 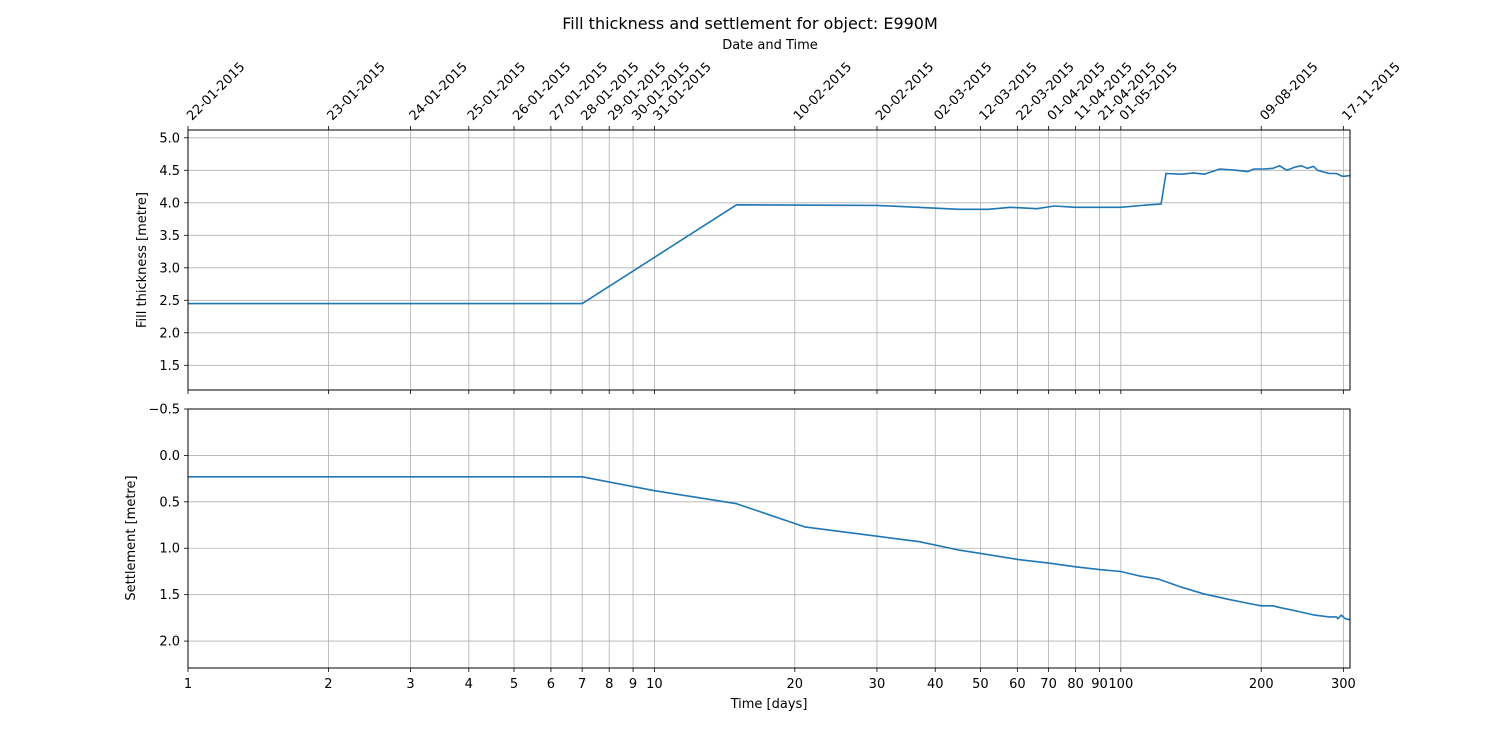 I want to click on top-axis-title: Date and Time, so click(x=770, y=45).